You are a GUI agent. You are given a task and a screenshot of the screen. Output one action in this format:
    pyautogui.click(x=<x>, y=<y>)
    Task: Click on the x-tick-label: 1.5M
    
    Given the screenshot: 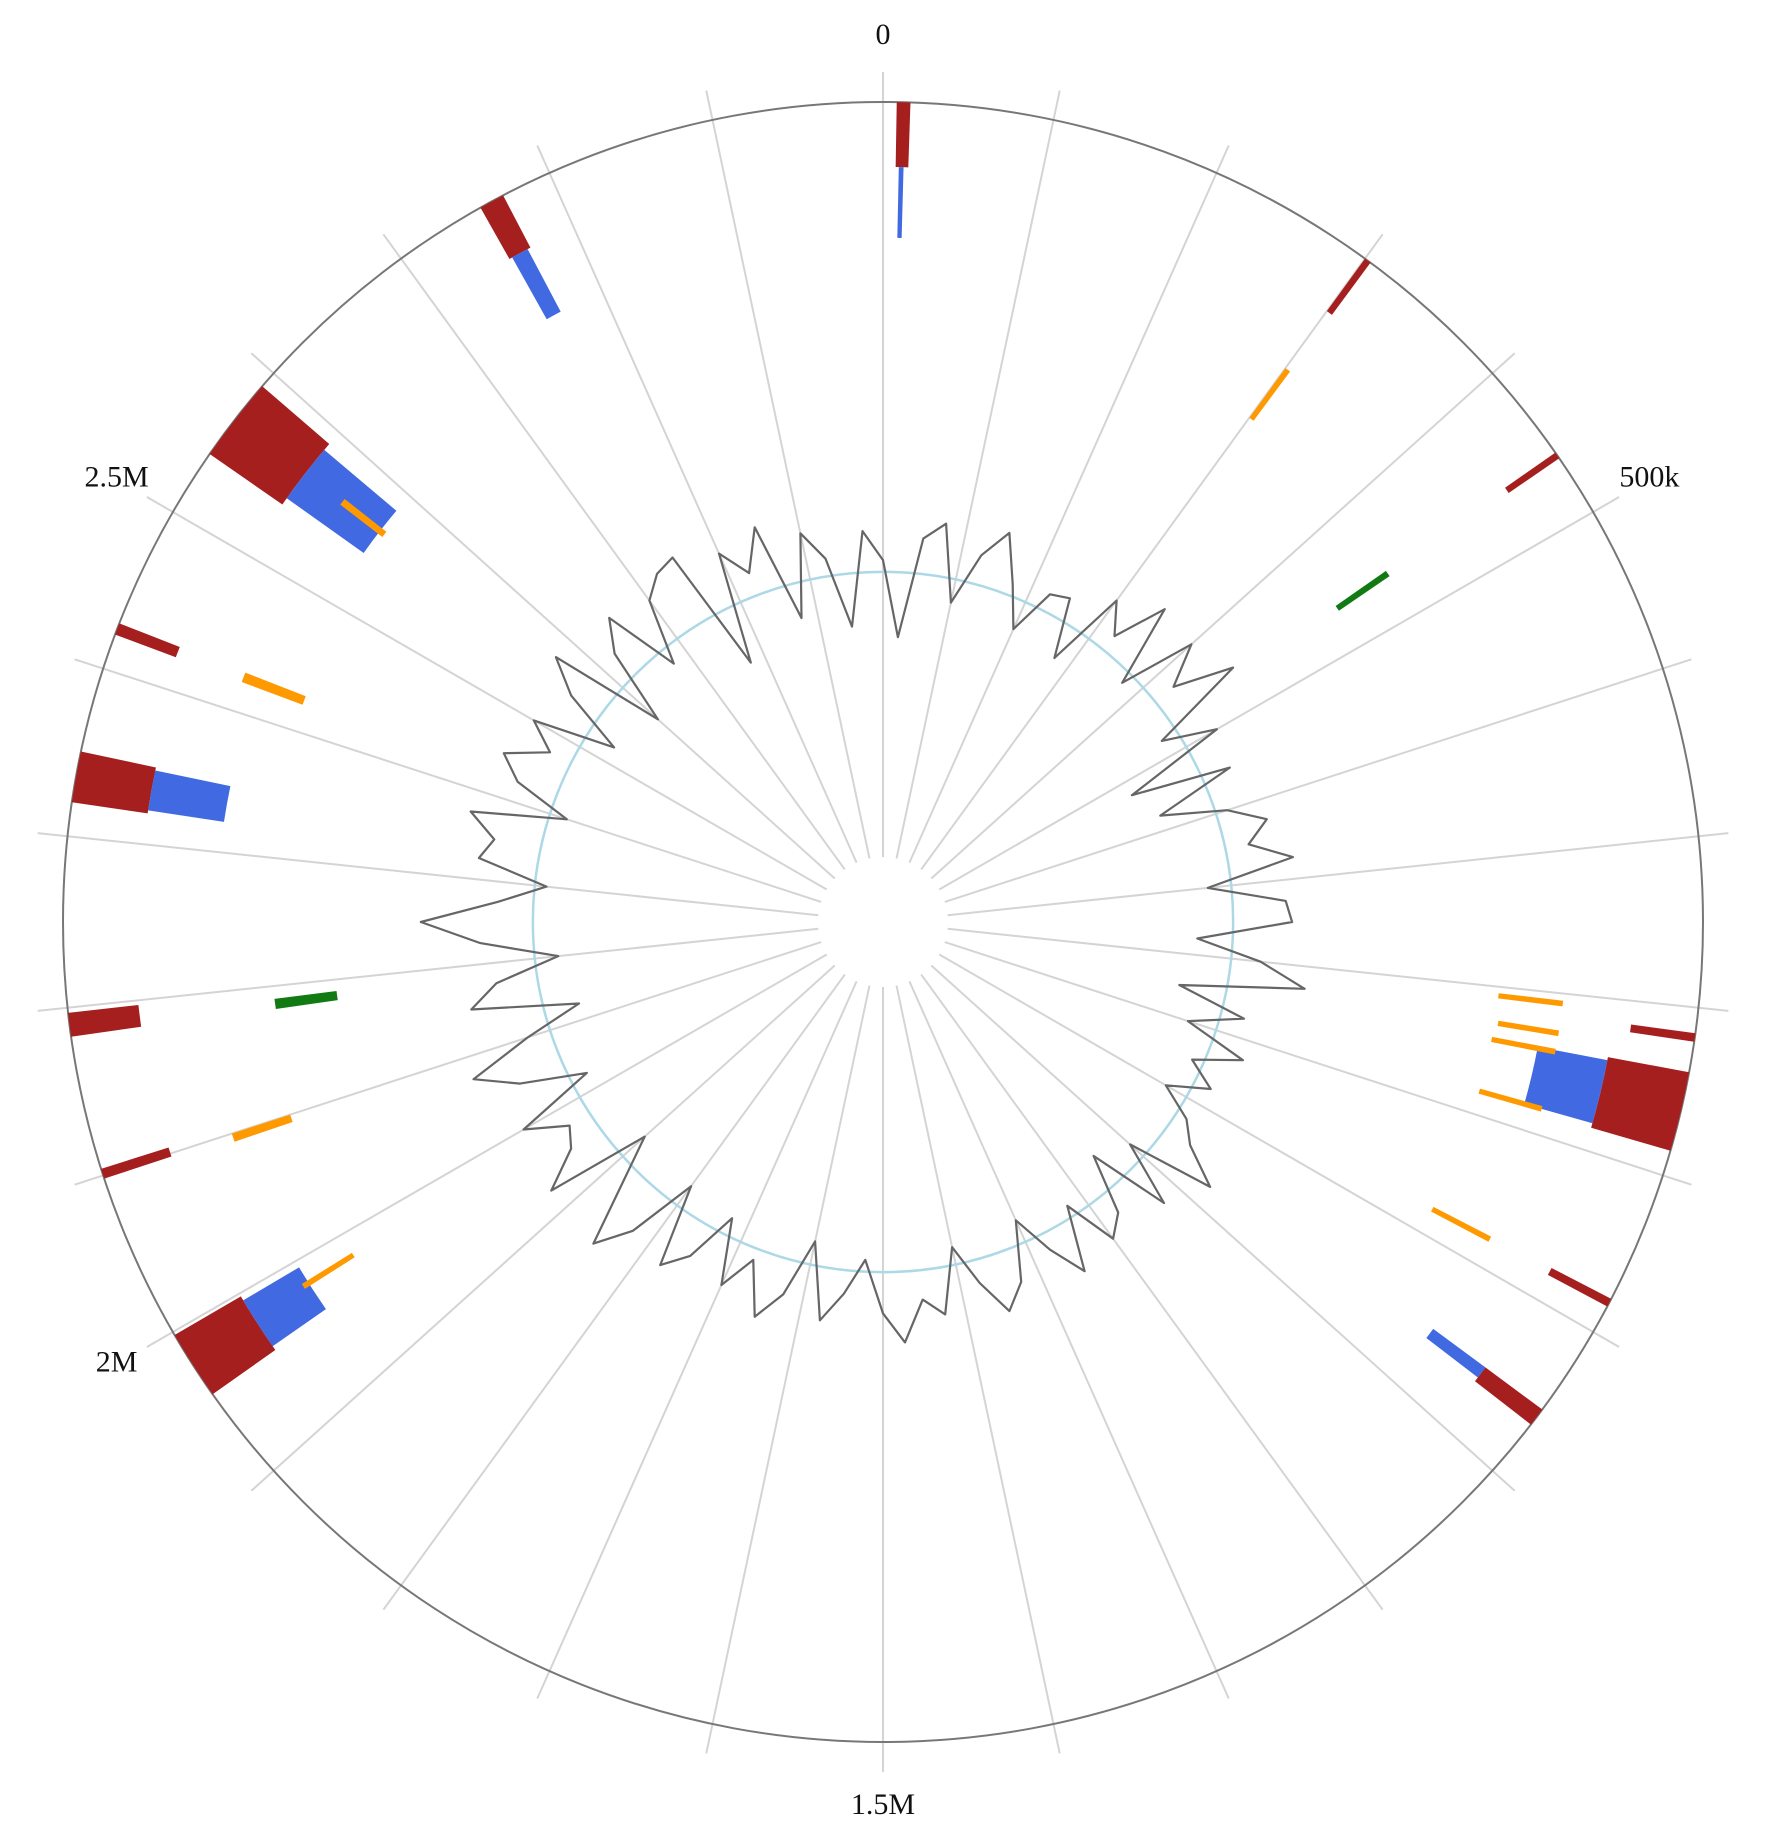 What is the action you would take?
    pyautogui.click(x=883, y=1804)
    